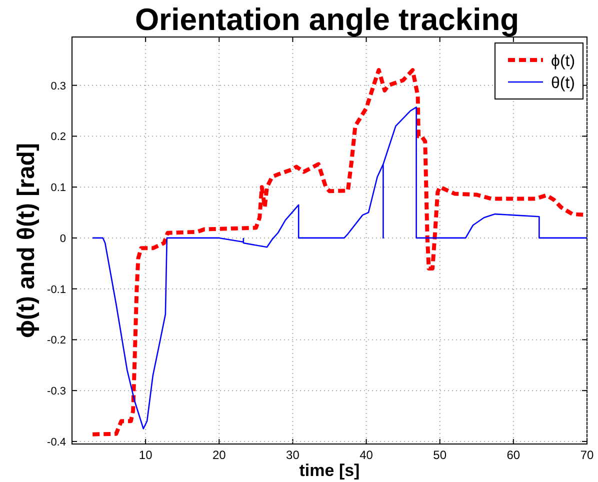 This screenshot has width=598, height=482. I want to click on y-tick-label: -0.2, so click(56, 340).